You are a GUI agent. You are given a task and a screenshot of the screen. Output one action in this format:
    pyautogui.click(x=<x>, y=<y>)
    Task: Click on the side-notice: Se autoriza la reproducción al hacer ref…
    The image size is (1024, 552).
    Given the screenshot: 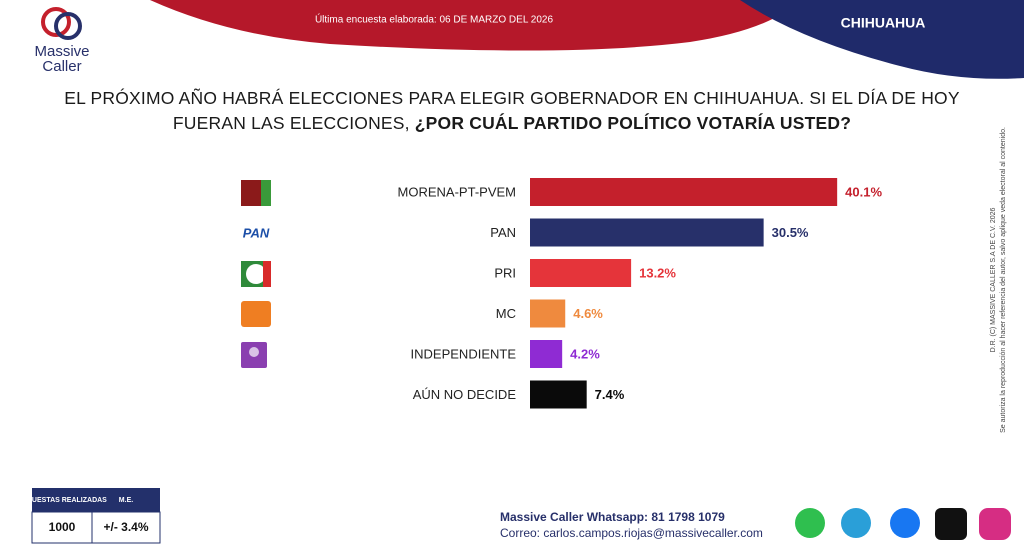 What is the action you would take?
    pyautogui.click(x=1003, y=280)
    